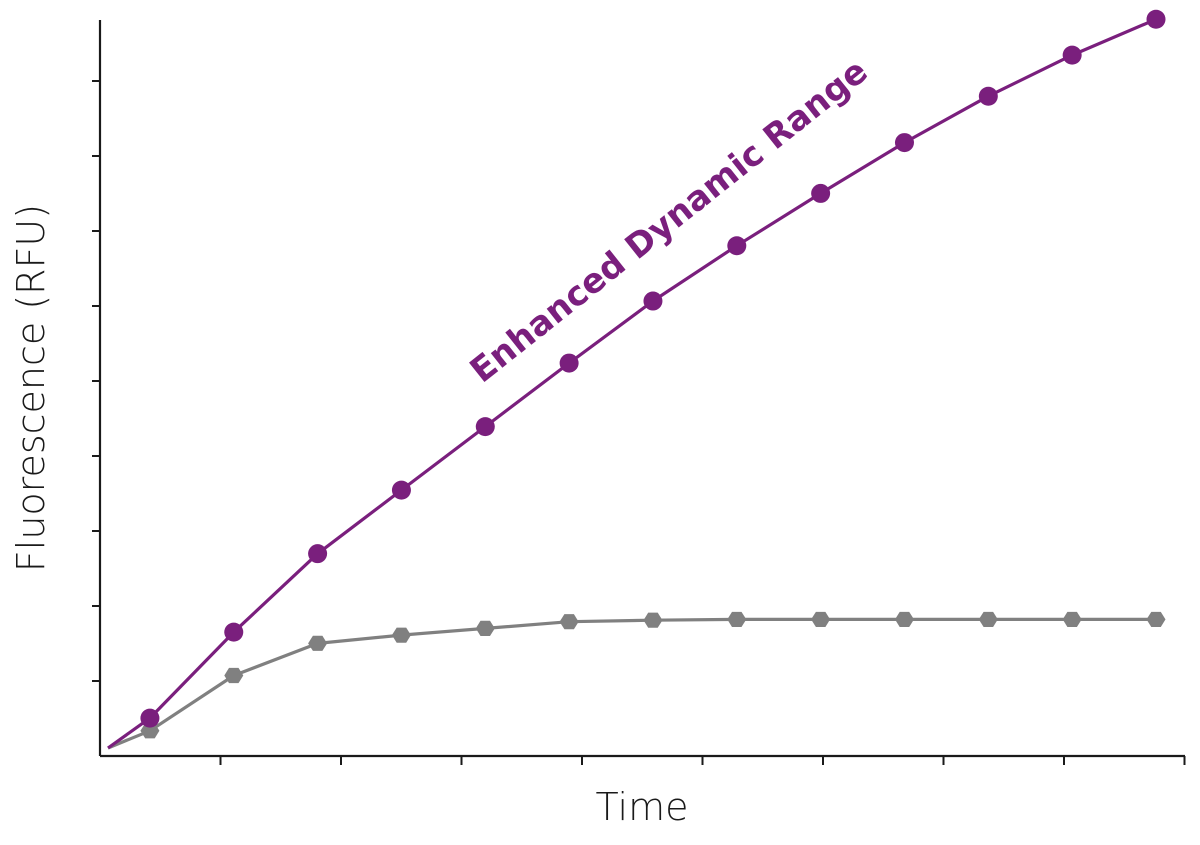  I want to click on y-axis-label: Fluorescence (RFU), so click(31, 388).